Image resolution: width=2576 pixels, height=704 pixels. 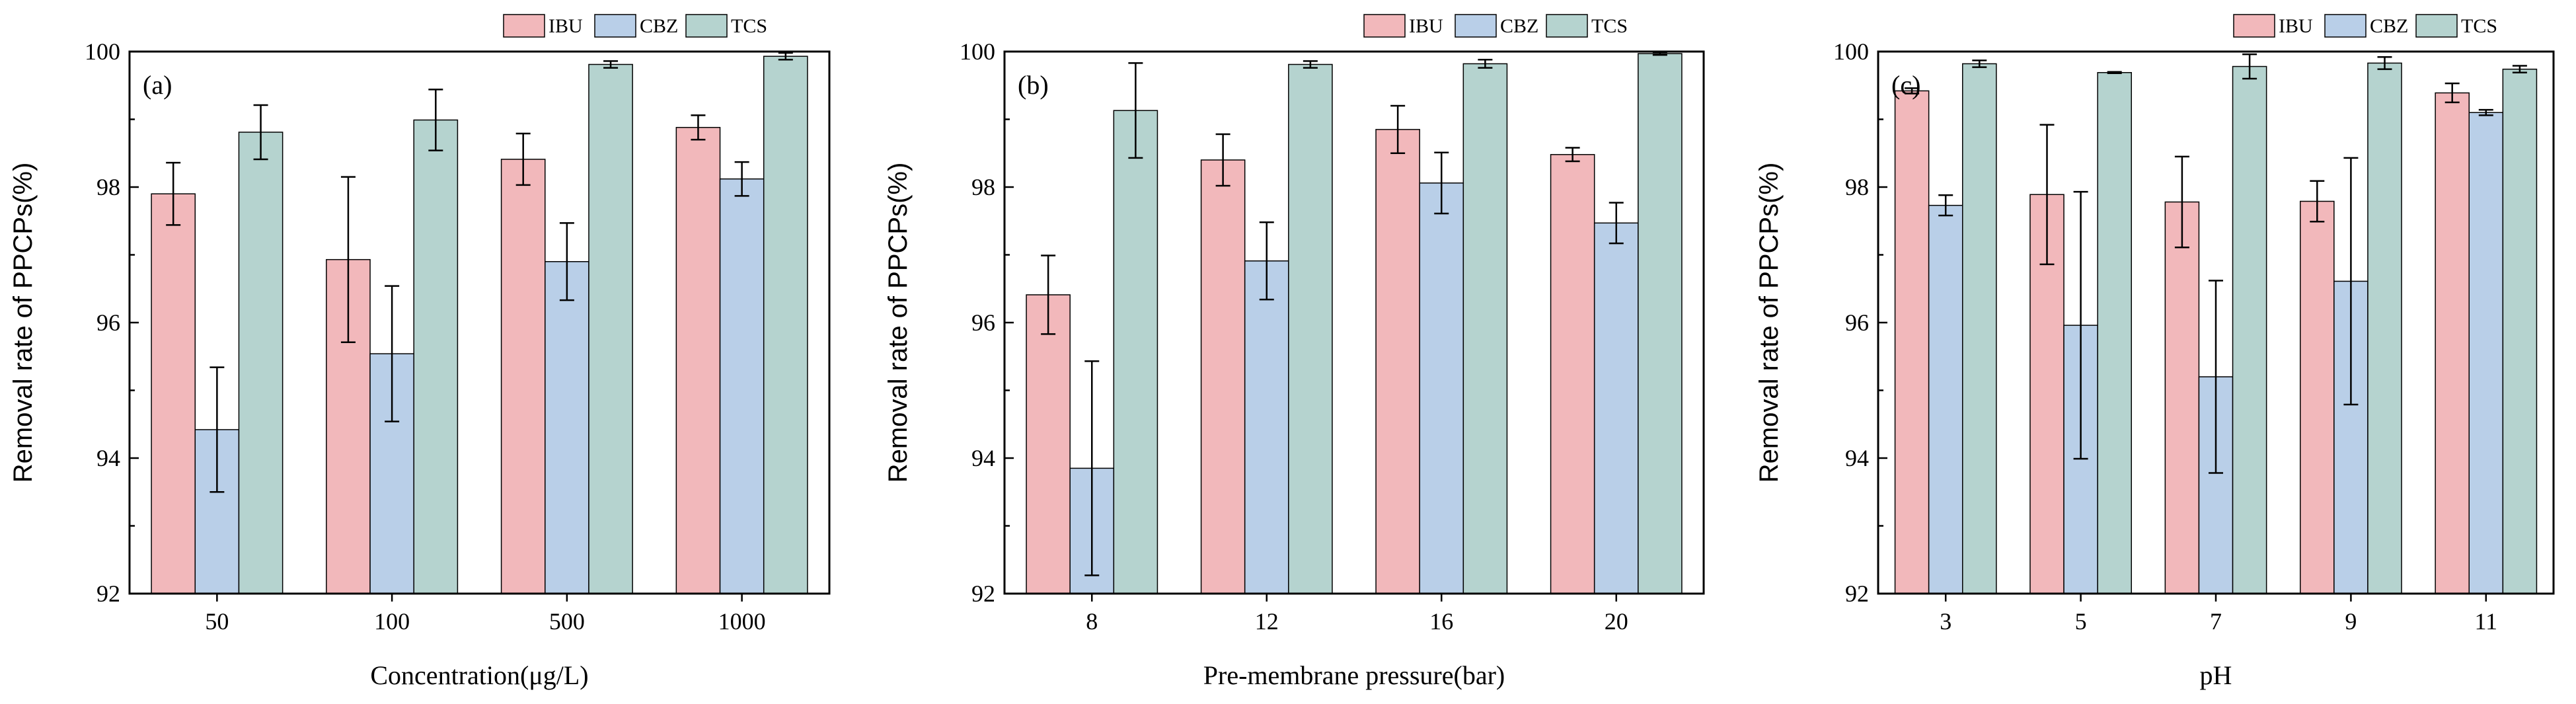 I want to click on y-axis-ticks, so click(x=1883, y=322).